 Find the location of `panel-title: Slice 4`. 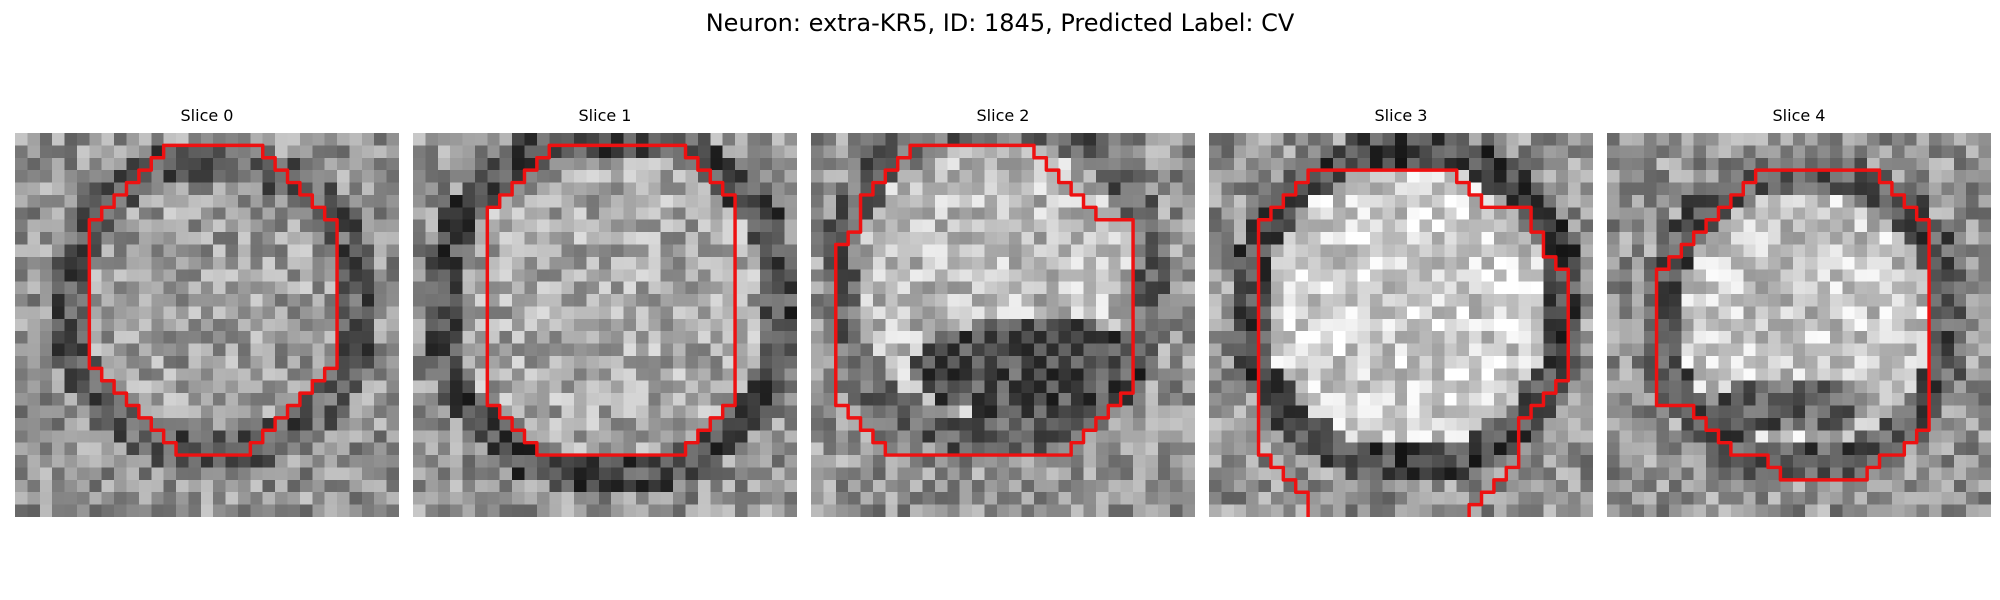

panel-title: Slice 4 is located at coordinates (1799, 115).